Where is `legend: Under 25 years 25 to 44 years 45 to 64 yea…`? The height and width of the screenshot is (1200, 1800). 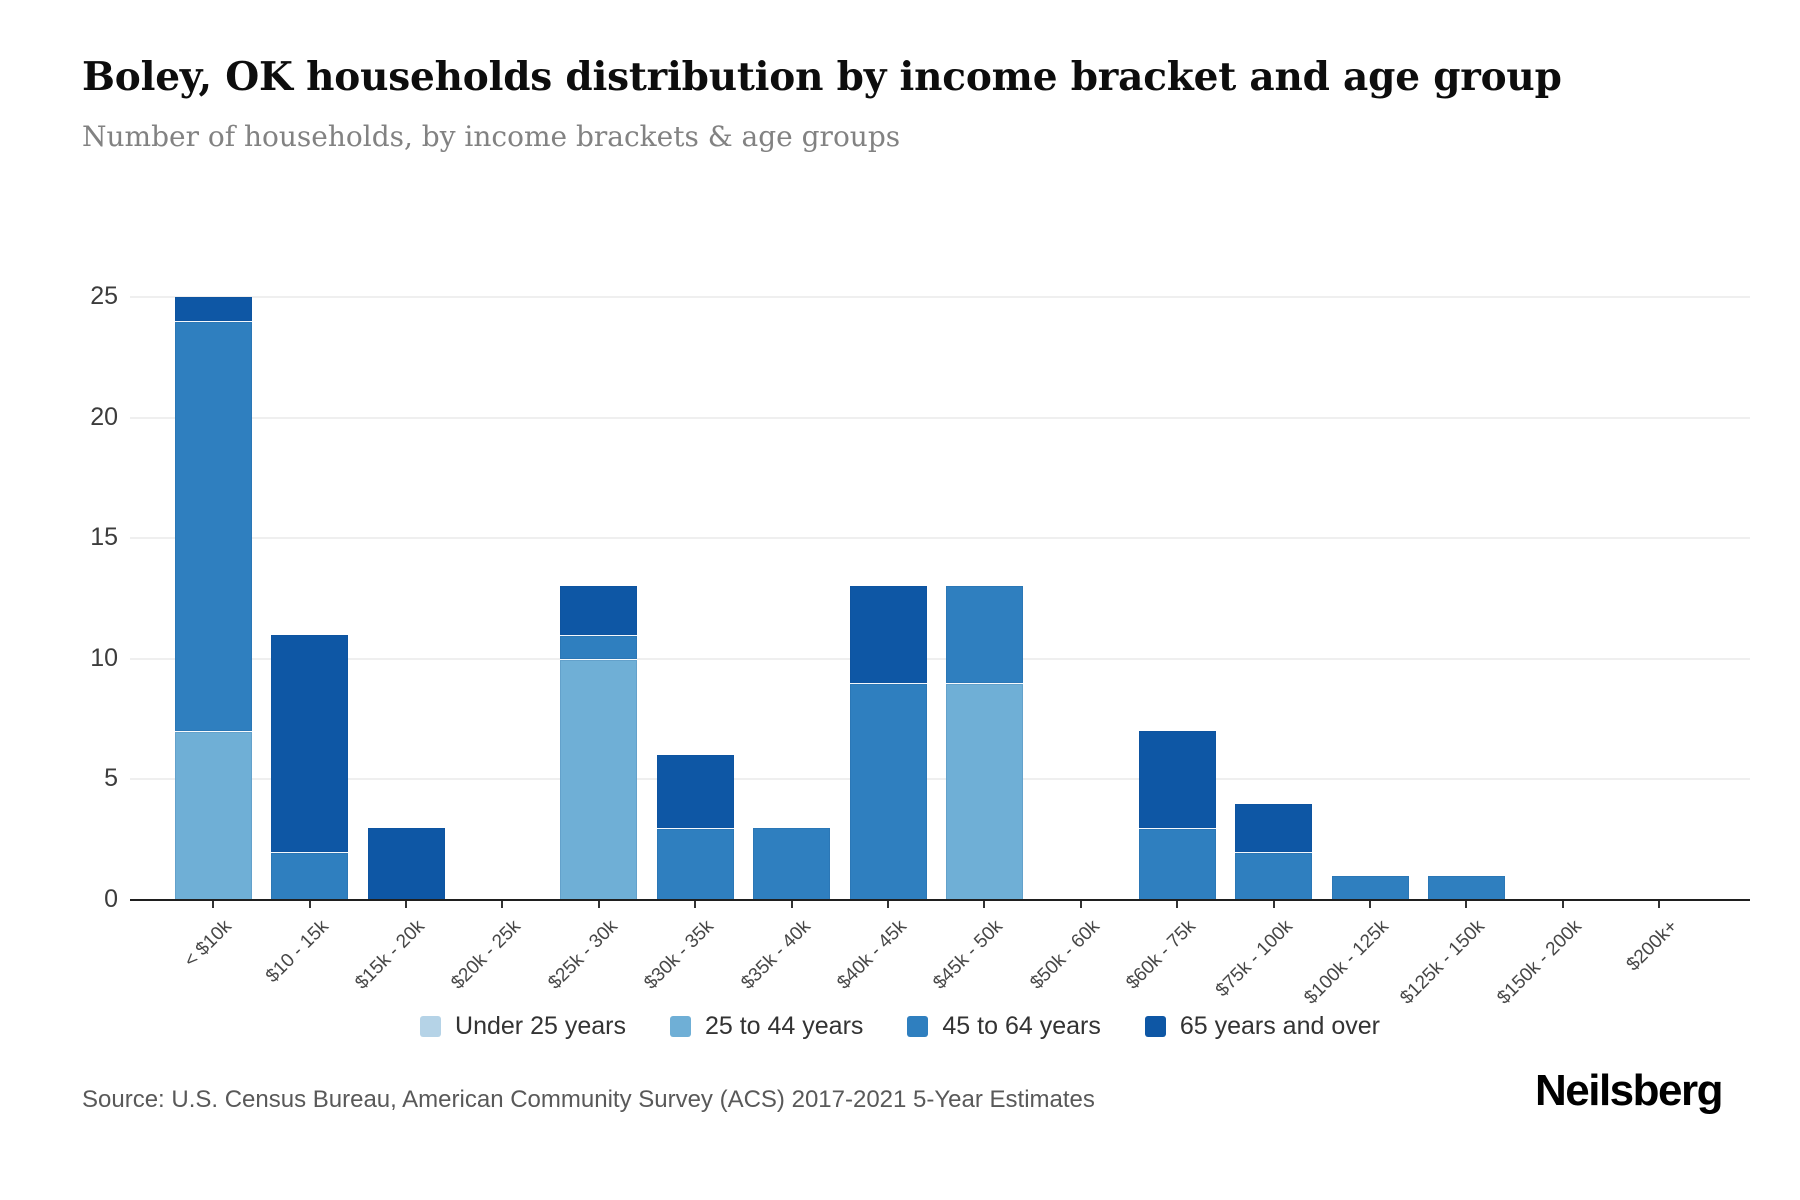
legend: Under 25 years 25 to 44 years 45 to 64 yea… is located at coordinates (900, 1026).